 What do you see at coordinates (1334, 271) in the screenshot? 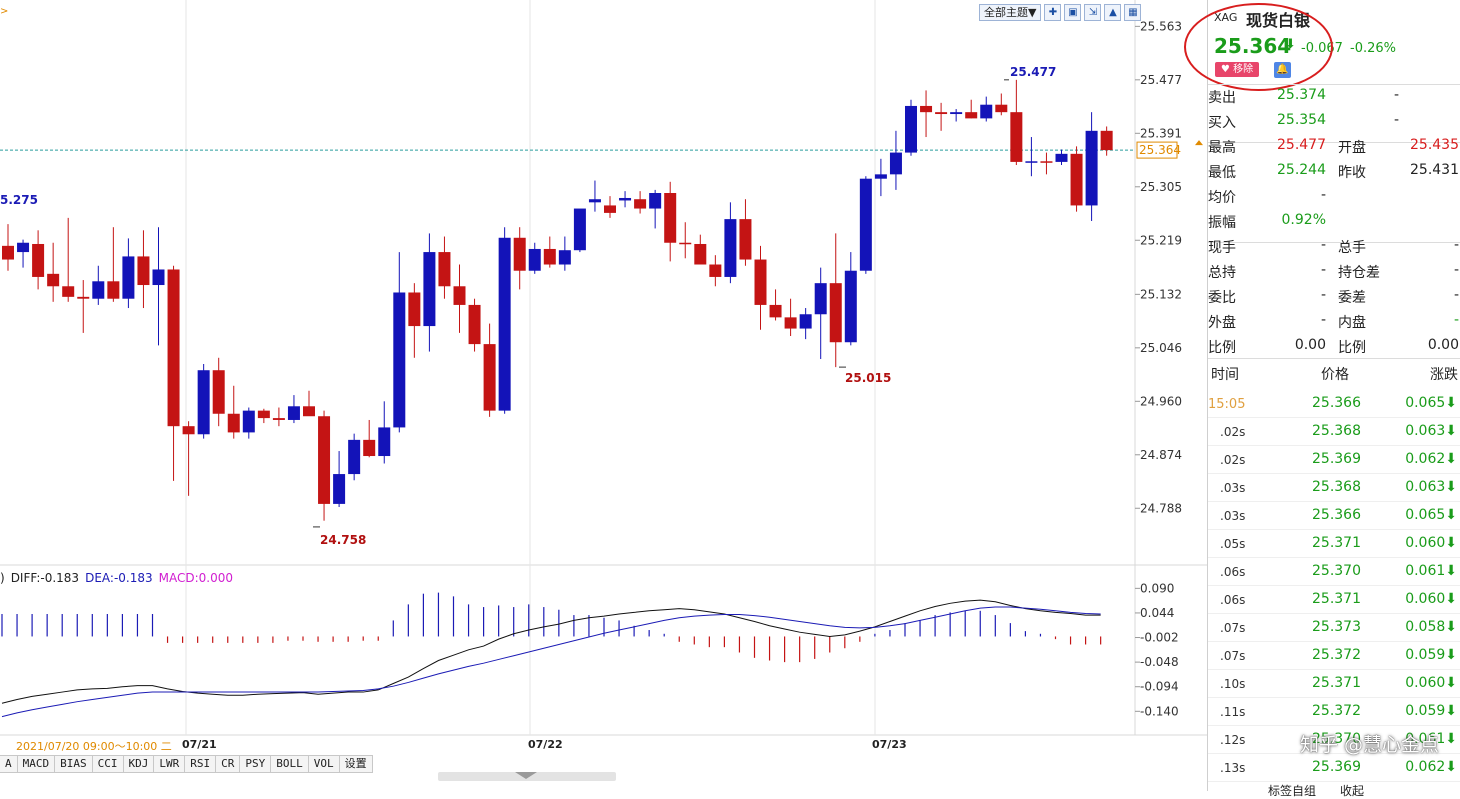
I see `quote-row: 总持 - 持仓差 -` at bounding box center [1334, 271].